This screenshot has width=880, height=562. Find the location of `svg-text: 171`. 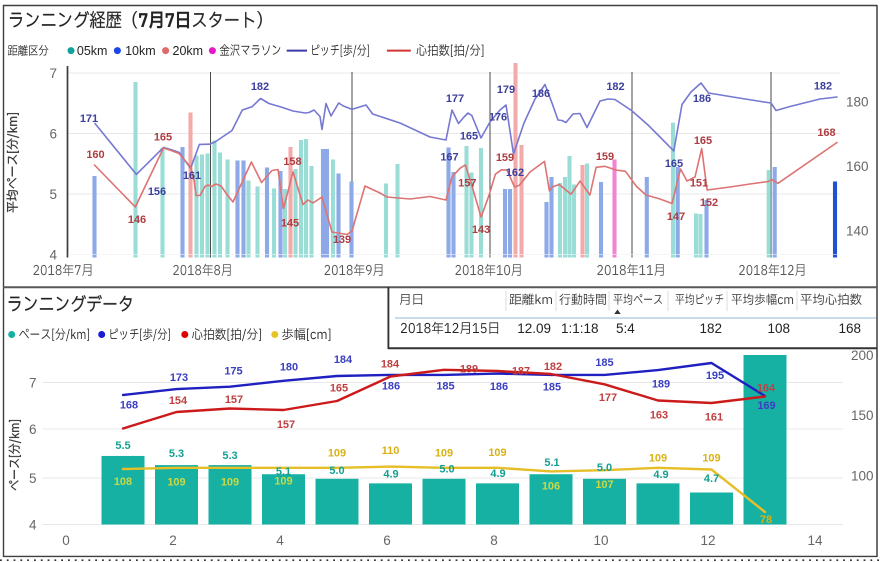

svg-text: 171 is located at coordinates (89, 119).